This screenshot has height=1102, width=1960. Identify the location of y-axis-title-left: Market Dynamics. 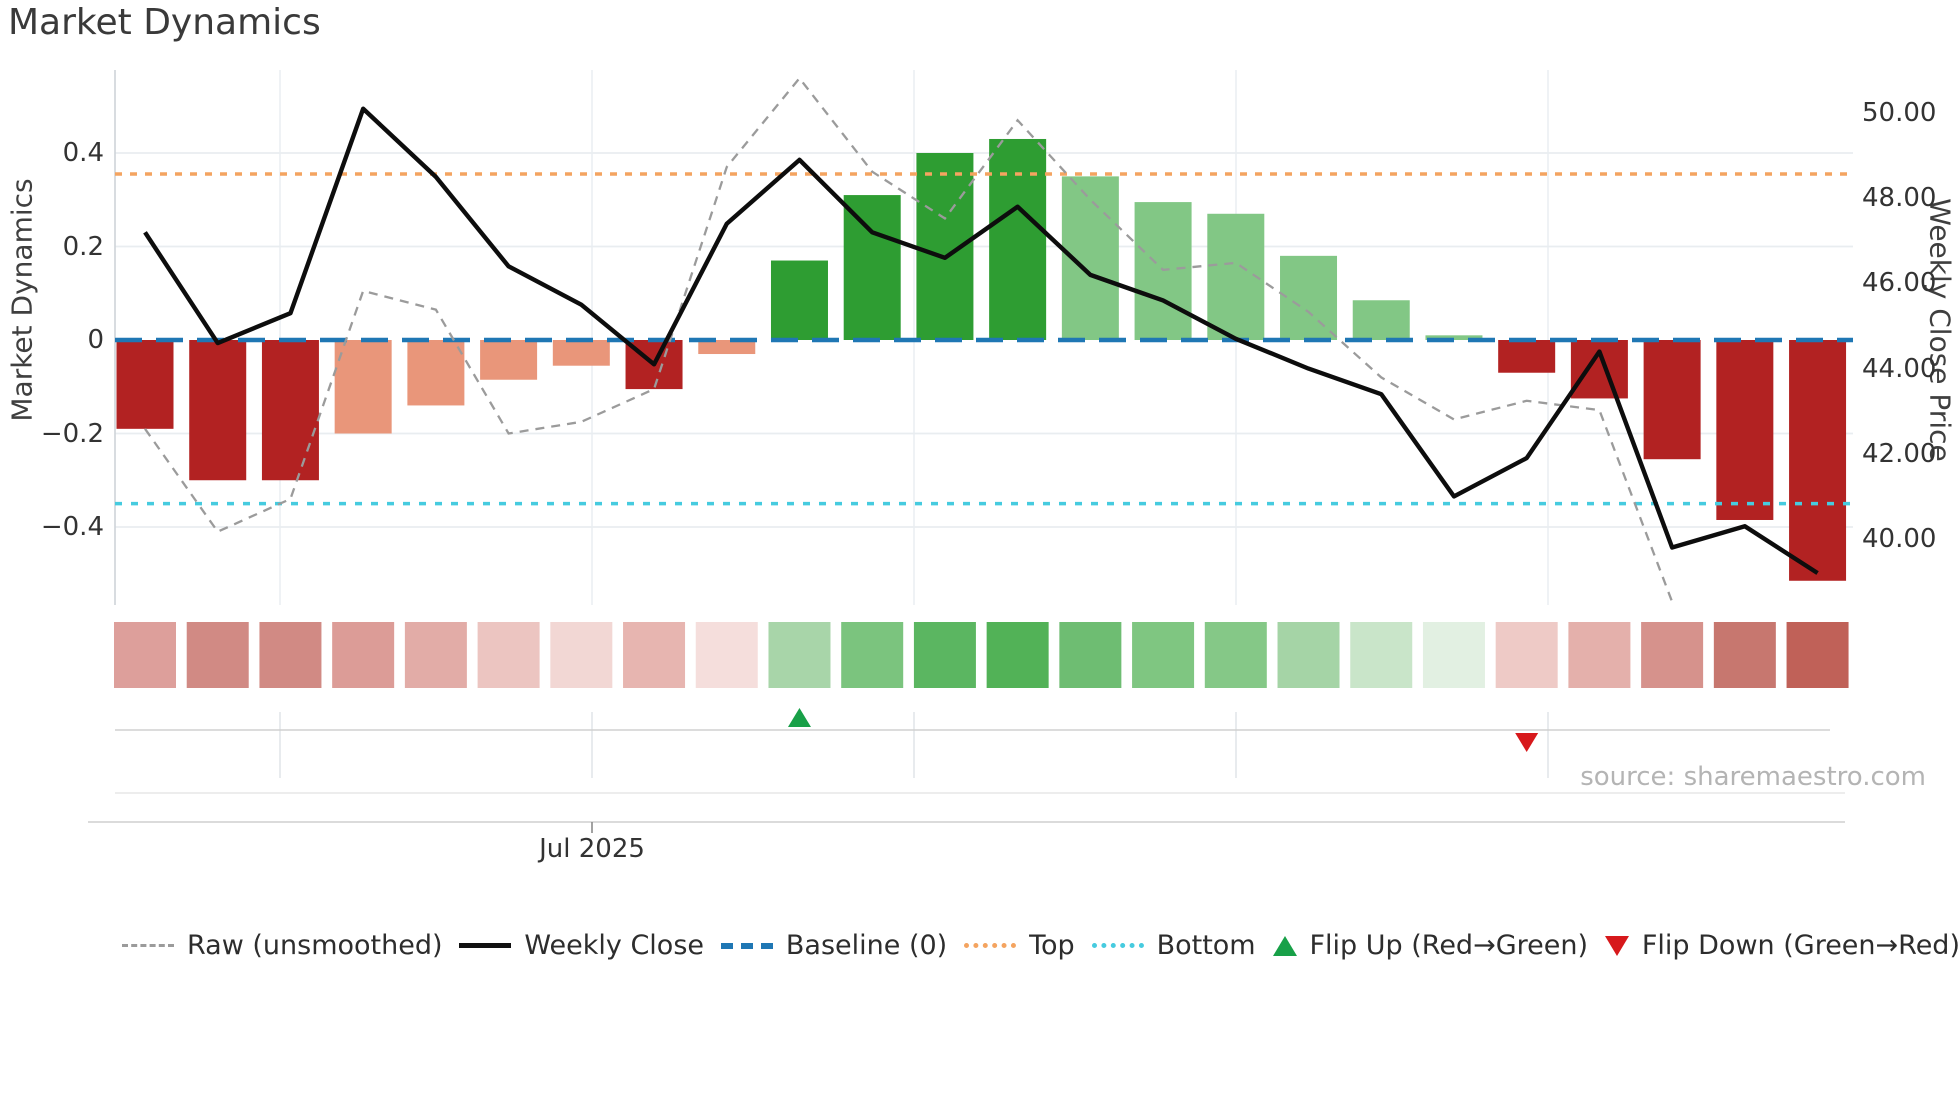
(22, 300).